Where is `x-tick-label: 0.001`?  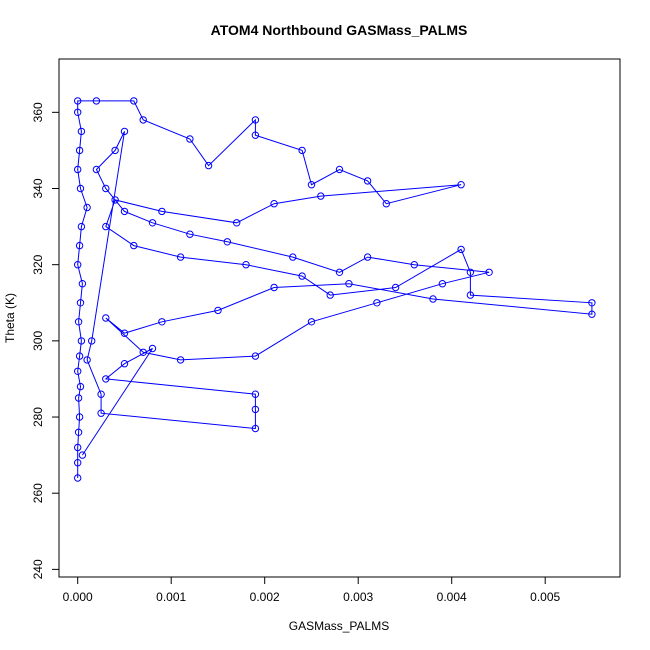
x-tick-label: 0.001 is located at coordinates (171, 597).